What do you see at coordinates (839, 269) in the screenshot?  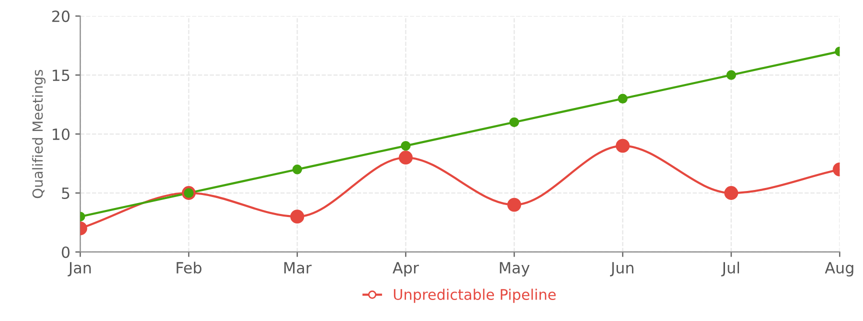 I see `x-tick-label: Aug` at bounding box center [839, 269].